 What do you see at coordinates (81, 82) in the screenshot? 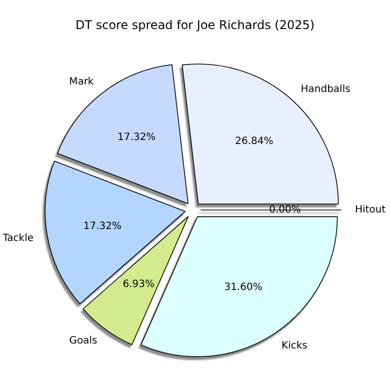
I see `slice-label: Mark` at bounding box center [81, 82].